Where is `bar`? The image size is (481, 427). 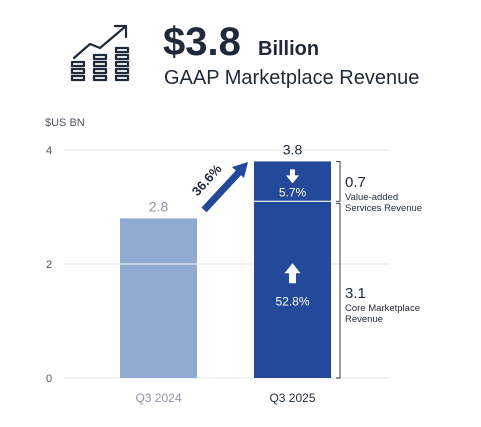
bar is located at coordinates (158, 298).